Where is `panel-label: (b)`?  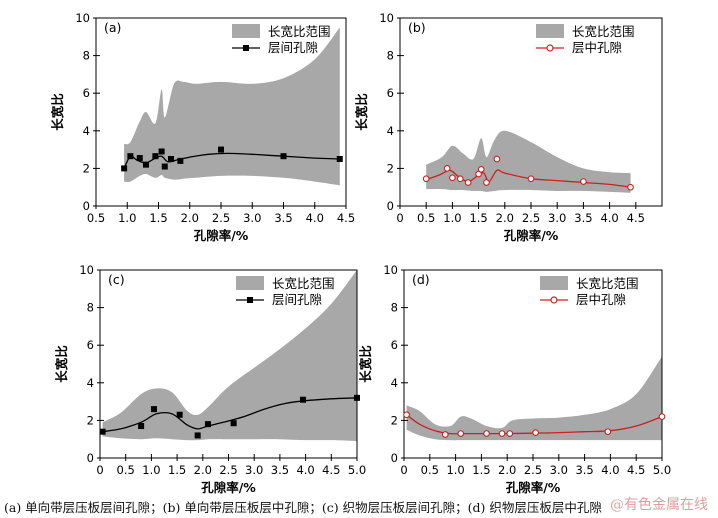
panel-label: (b) is located at coordinates (417, 27).